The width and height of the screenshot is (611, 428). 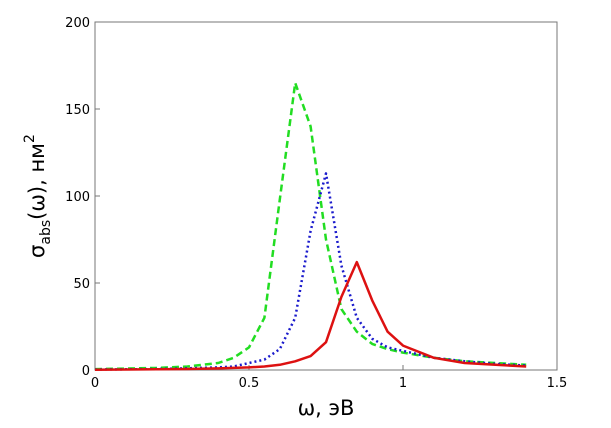 I want to click on y-label-main: σ, so click(x=37, y=251).